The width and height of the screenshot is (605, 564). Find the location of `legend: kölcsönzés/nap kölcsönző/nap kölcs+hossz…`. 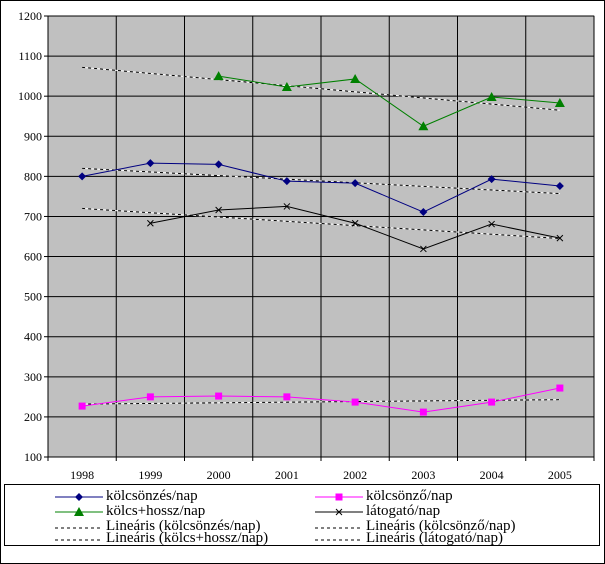

legend: kölcsönzés/nap kölcsönző/nap kölcs+hossz… is located at coordinates (302, 515).